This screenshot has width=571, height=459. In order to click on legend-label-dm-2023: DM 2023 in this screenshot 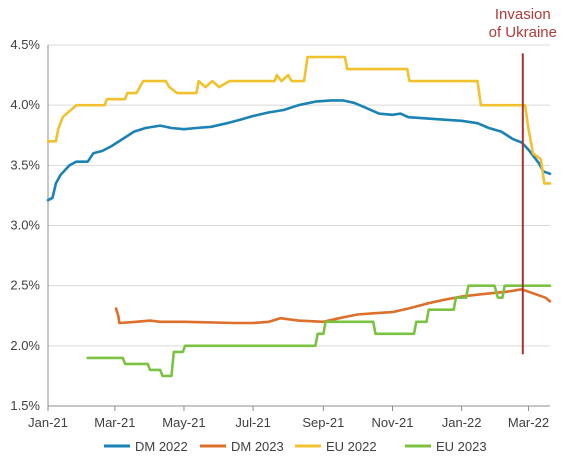, I will do `click(257, 446)`.